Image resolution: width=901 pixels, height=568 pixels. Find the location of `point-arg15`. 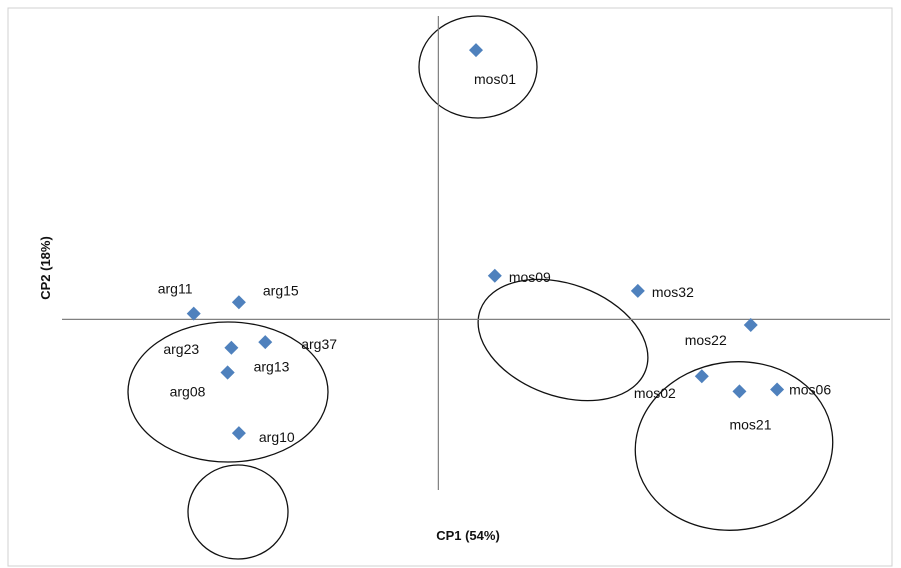

point-arg15 is located at coordinates (238, 302).